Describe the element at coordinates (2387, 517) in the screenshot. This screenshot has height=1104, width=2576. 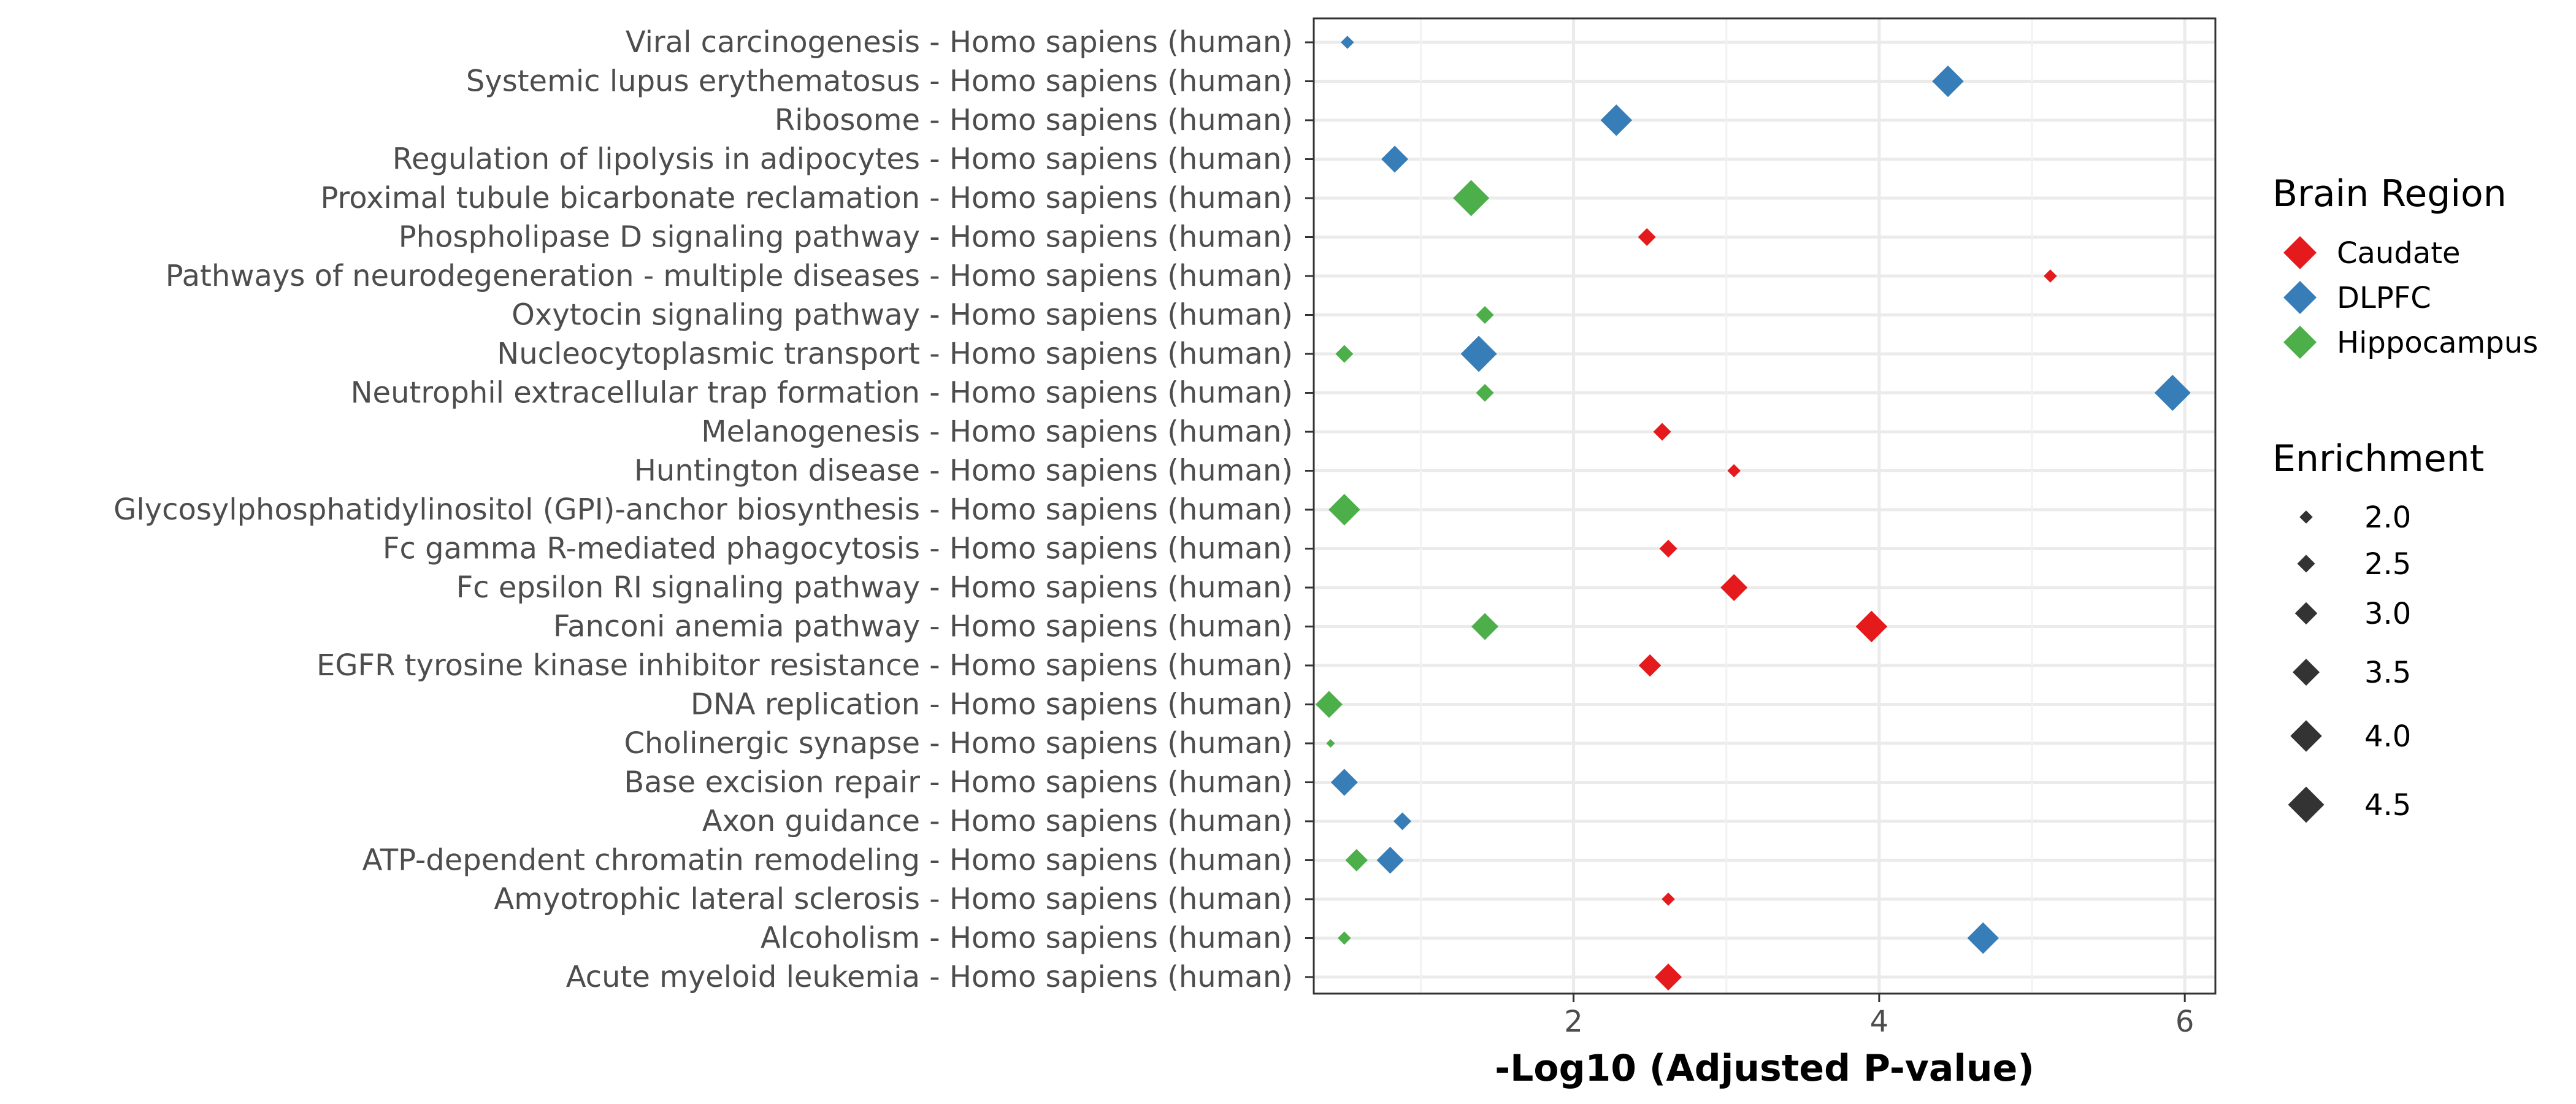
I see `legend-size-label: 2.0` at that location.